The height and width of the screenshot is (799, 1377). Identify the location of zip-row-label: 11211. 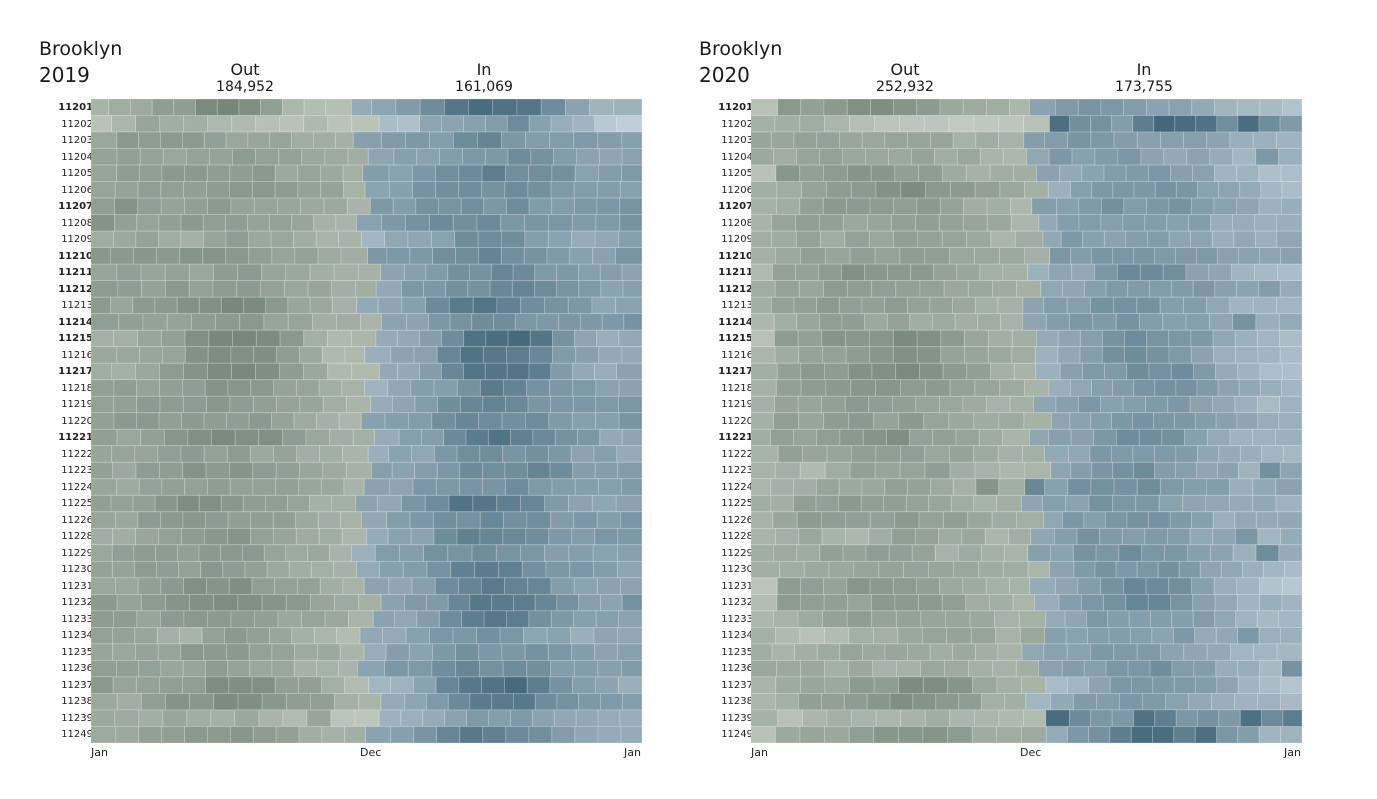
(735, 273).